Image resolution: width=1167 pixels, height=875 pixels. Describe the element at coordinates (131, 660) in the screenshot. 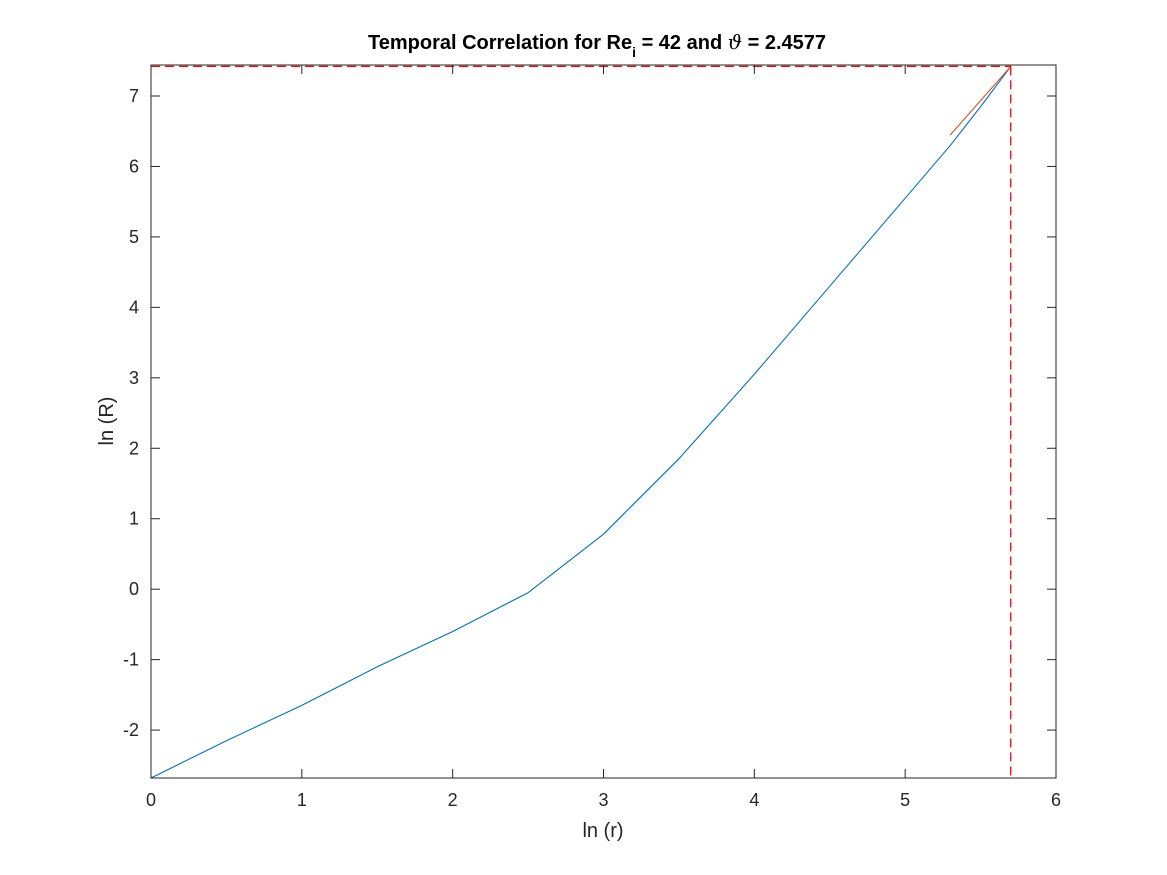

I see `y-tick-label: -1` at that location.